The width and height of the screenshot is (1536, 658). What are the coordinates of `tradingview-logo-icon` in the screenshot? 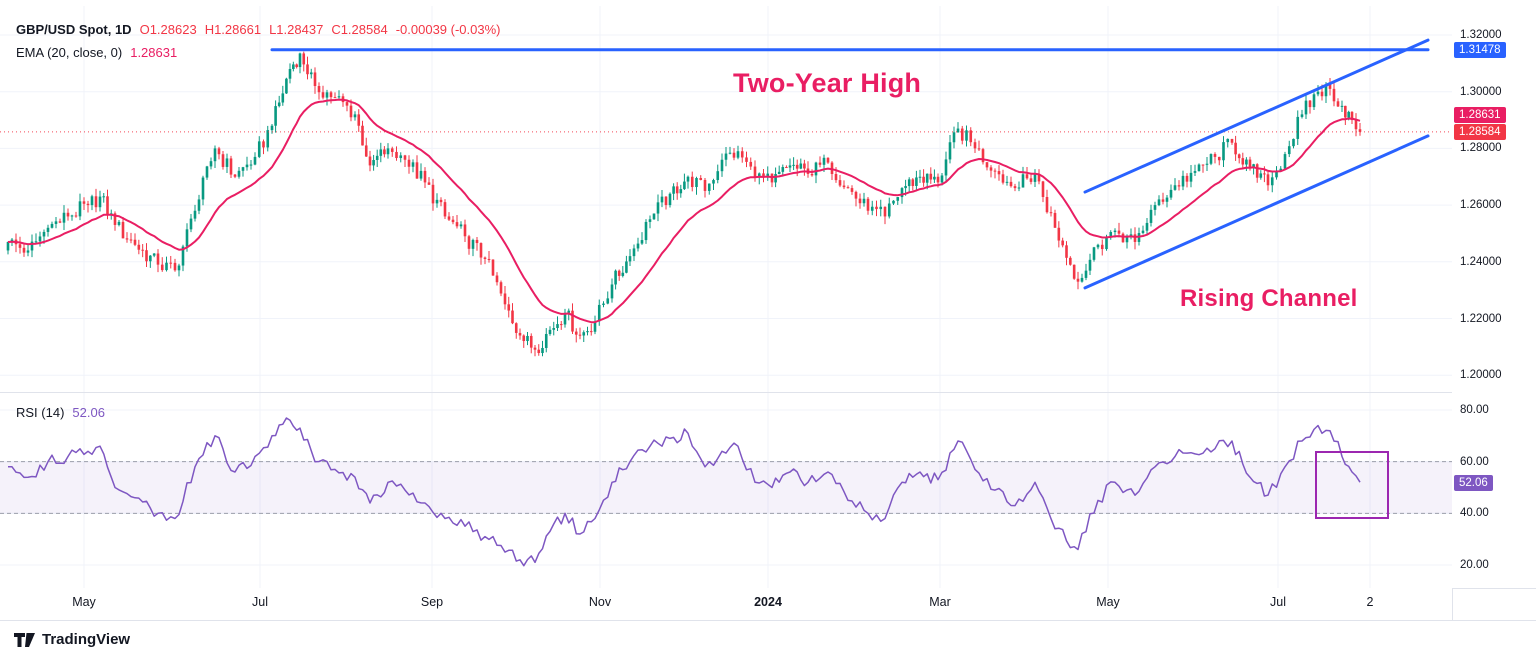 It's located at (24, 640).